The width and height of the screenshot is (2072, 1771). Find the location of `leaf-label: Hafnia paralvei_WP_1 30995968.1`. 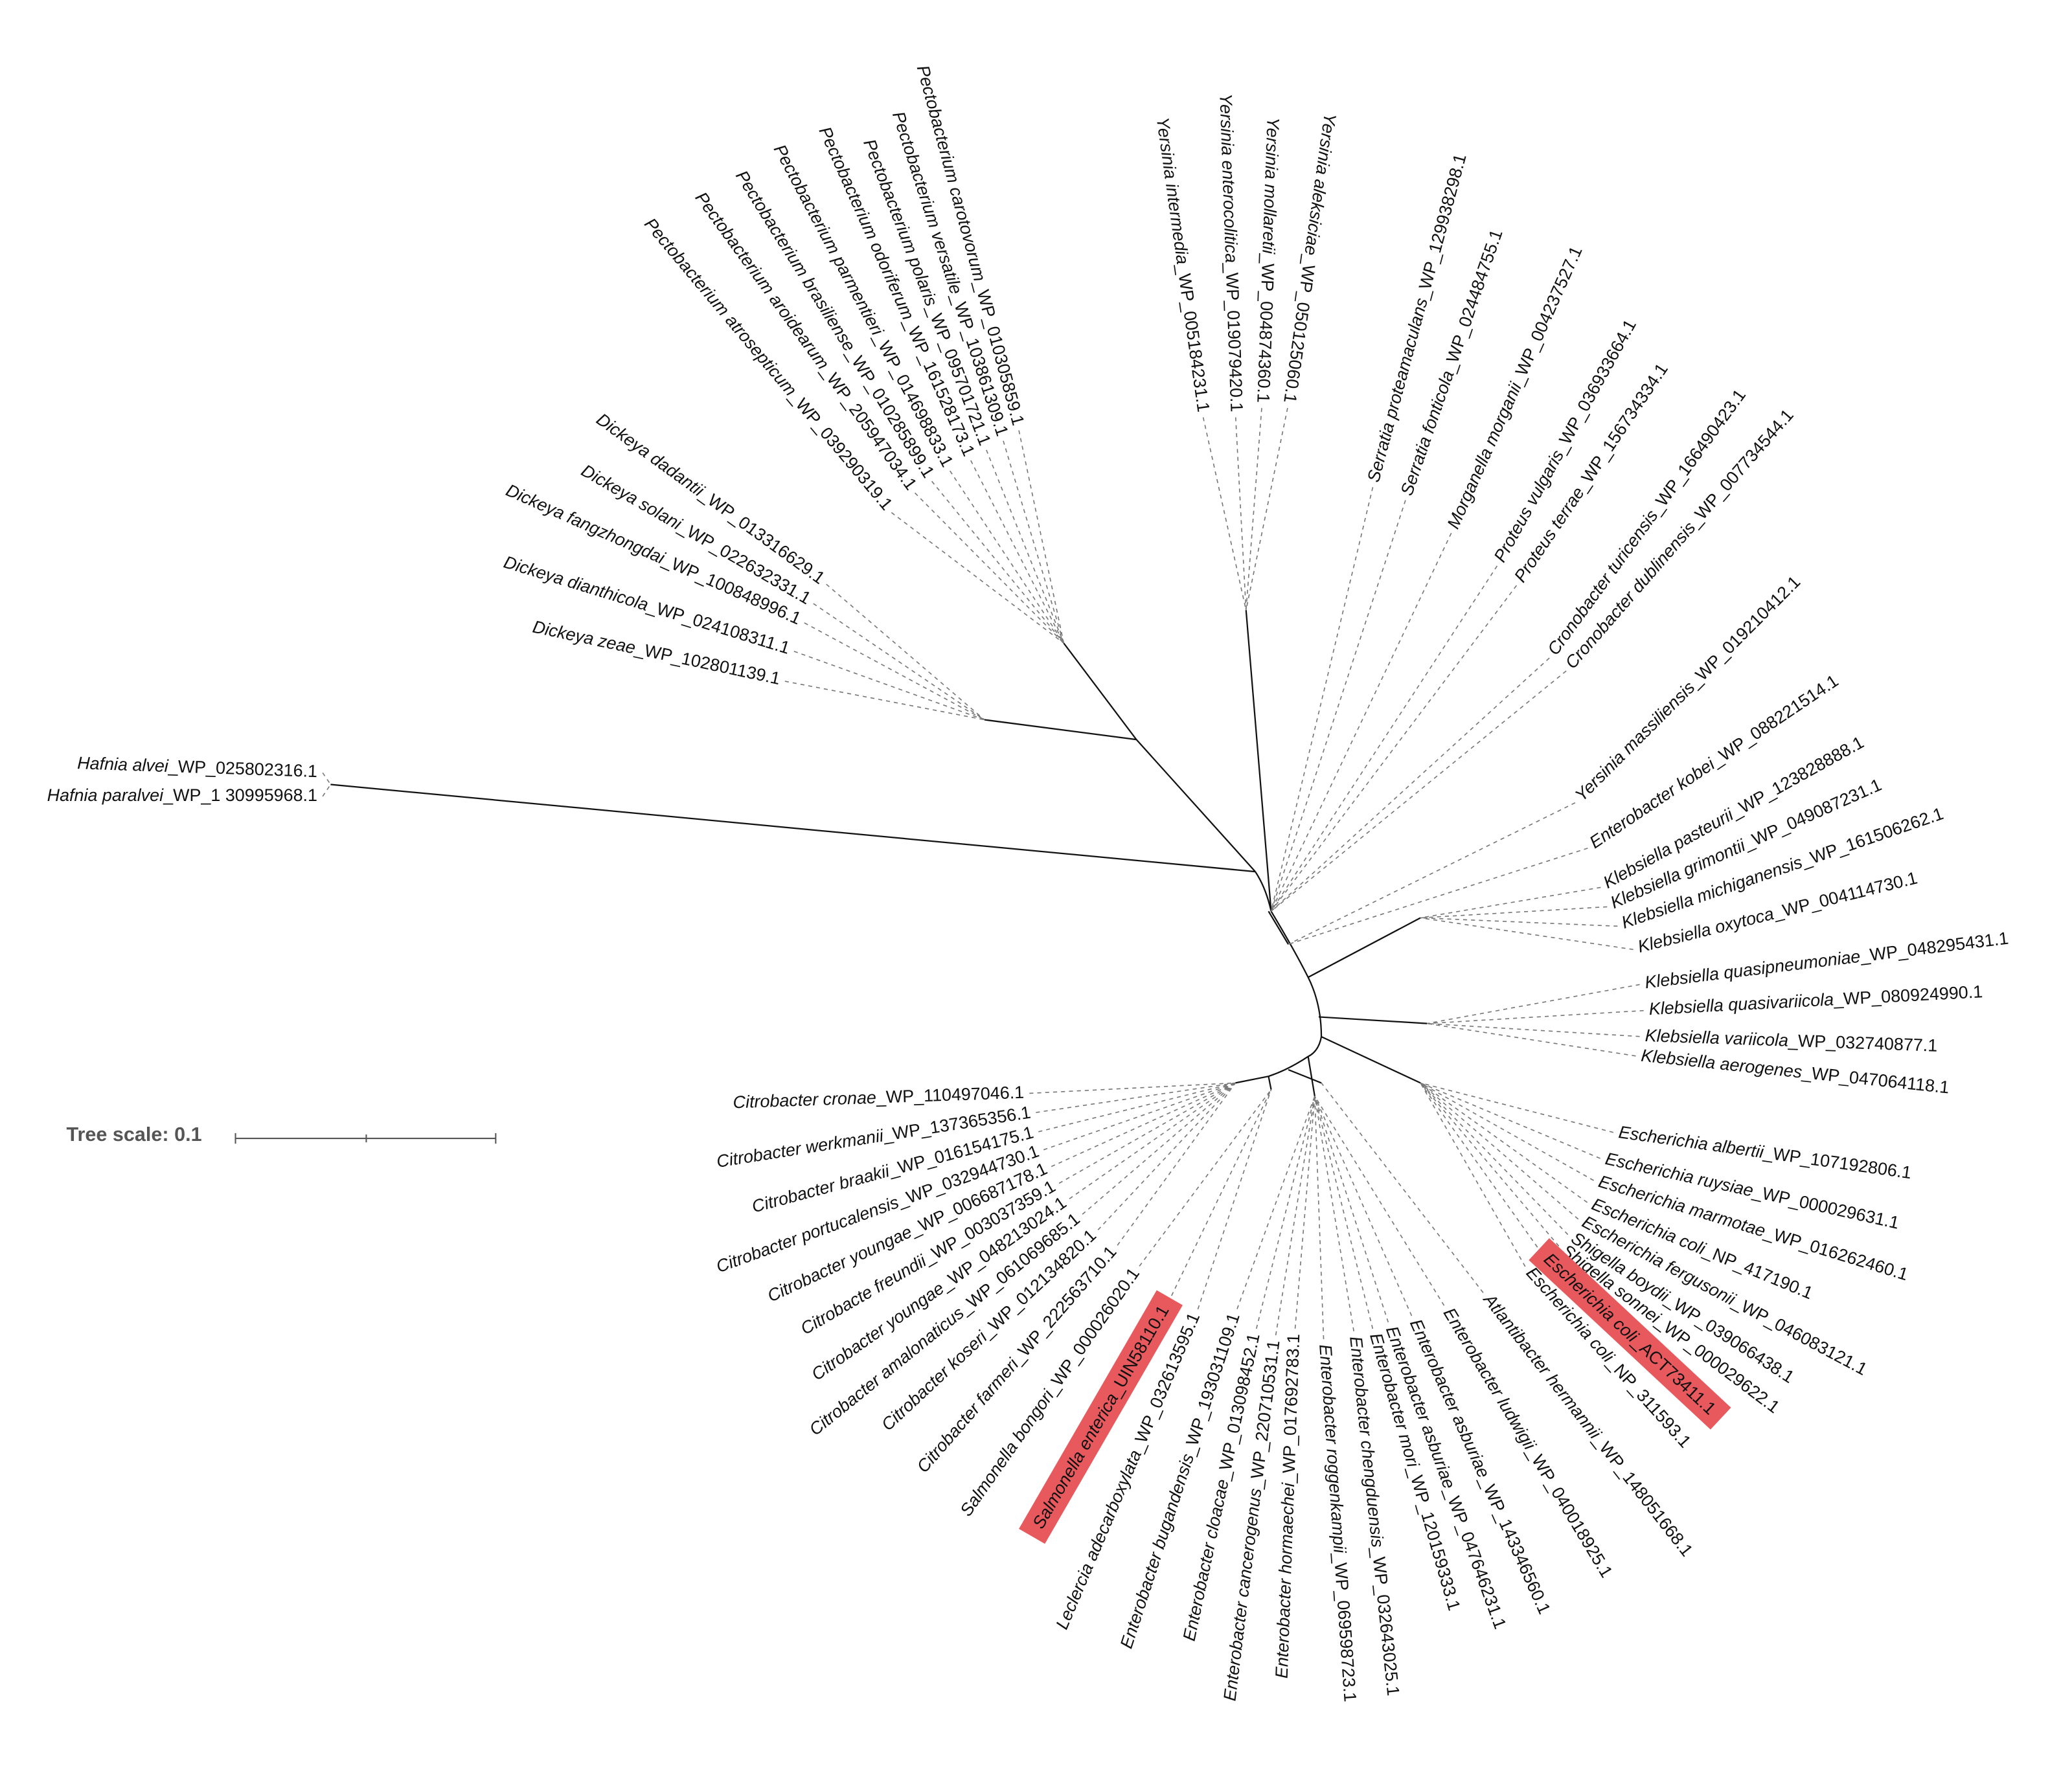

leaf-label: Hafnia paralvei_WP_1 30995968.1 is located at coordinates (182, 795).